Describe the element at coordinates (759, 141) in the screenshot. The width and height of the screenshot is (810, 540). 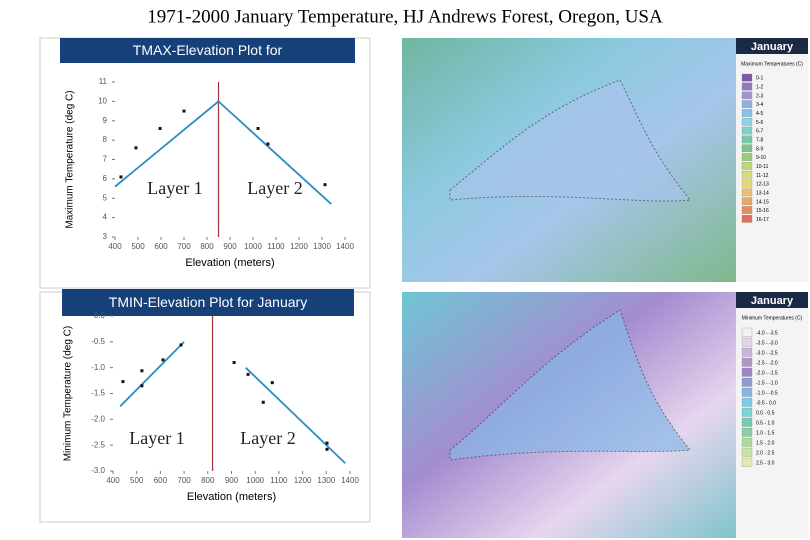
I see `legend-label: 7-8` at that location.